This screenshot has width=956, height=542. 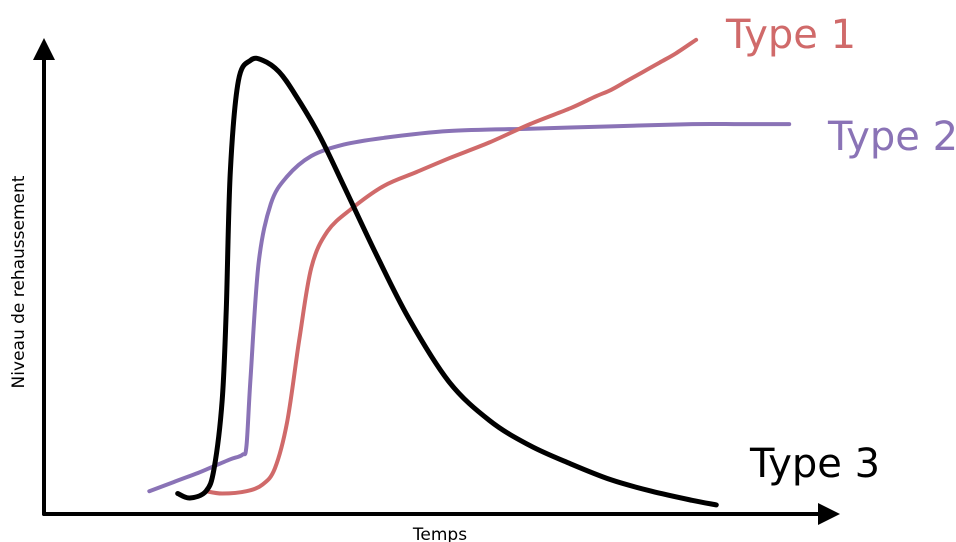 I want to click on series-label-type-1: Type 1, so click(x=790, y=35).